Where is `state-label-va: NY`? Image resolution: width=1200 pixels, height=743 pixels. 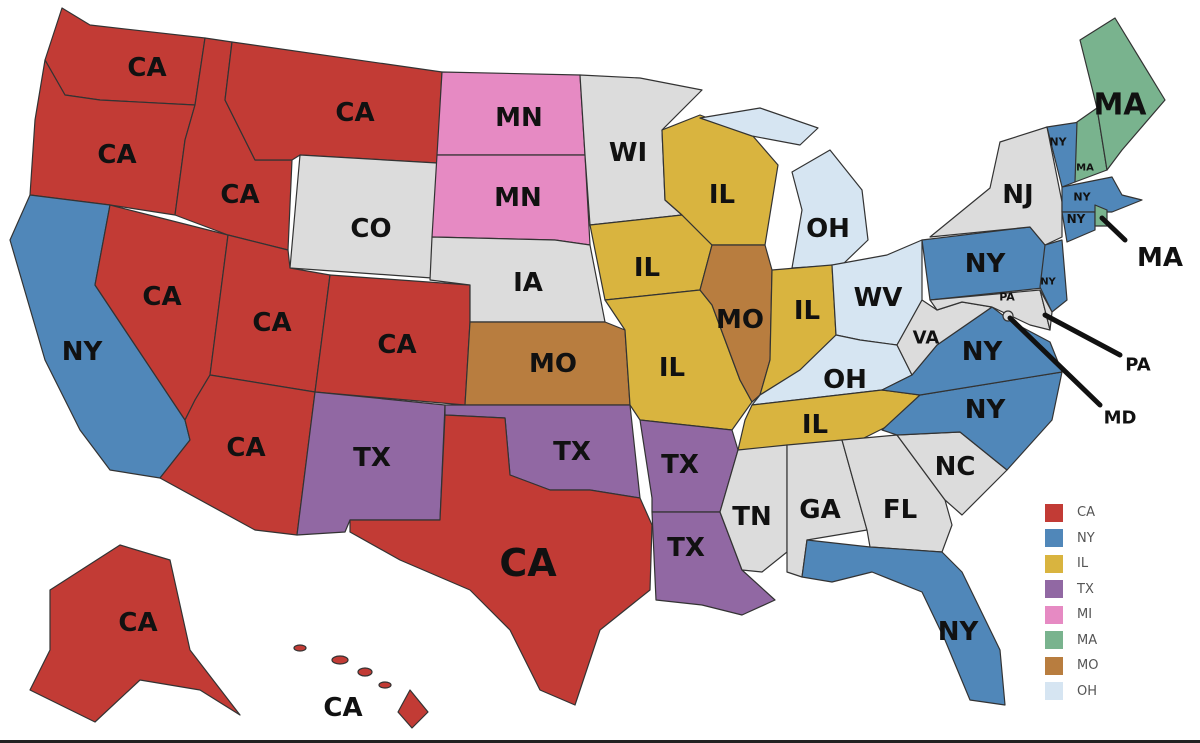
state-label-va: NY is located at coordinates (983, 352).